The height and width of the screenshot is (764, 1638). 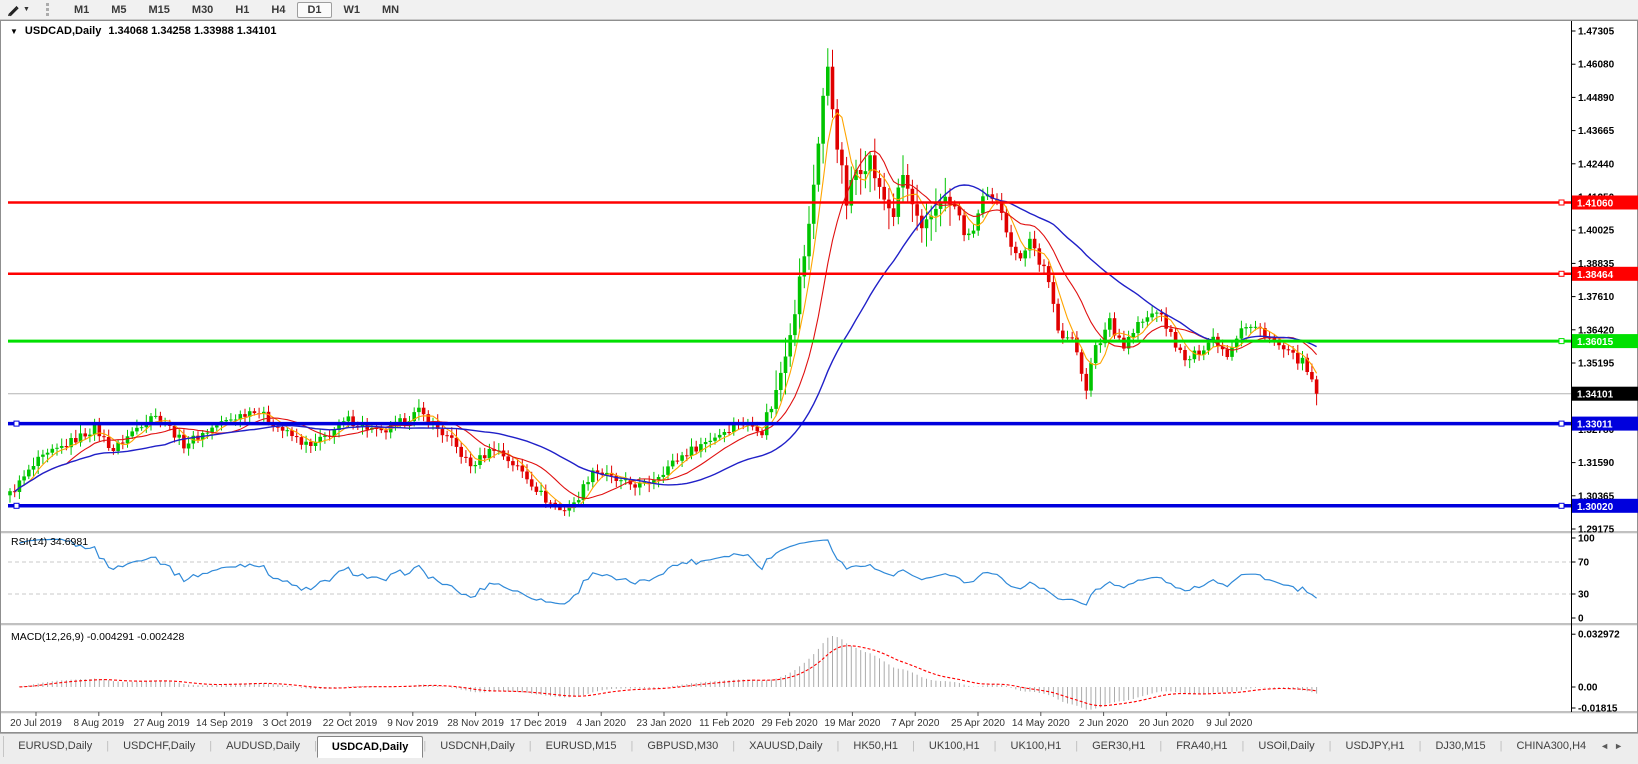 What do you see at coordinates (915, 723) in the screenshot?
I see `date-label: 7 Apr 2020` at bounding box center [915, 723].